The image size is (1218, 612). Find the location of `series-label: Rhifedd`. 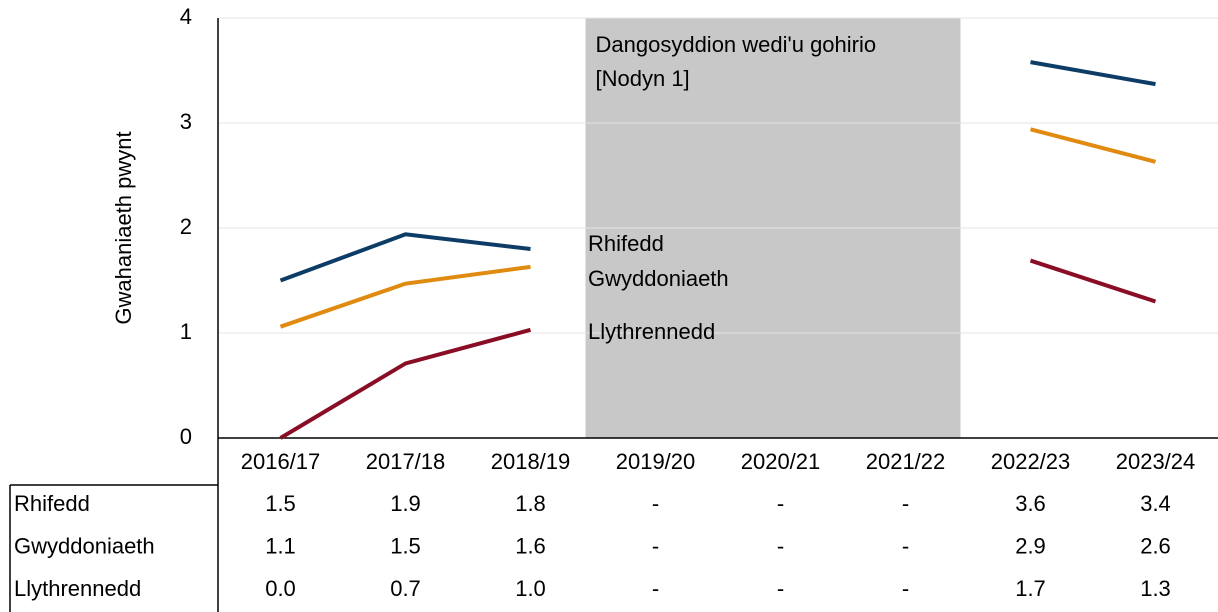

series-label: Rhifedd is located at coordinates (626, 243).